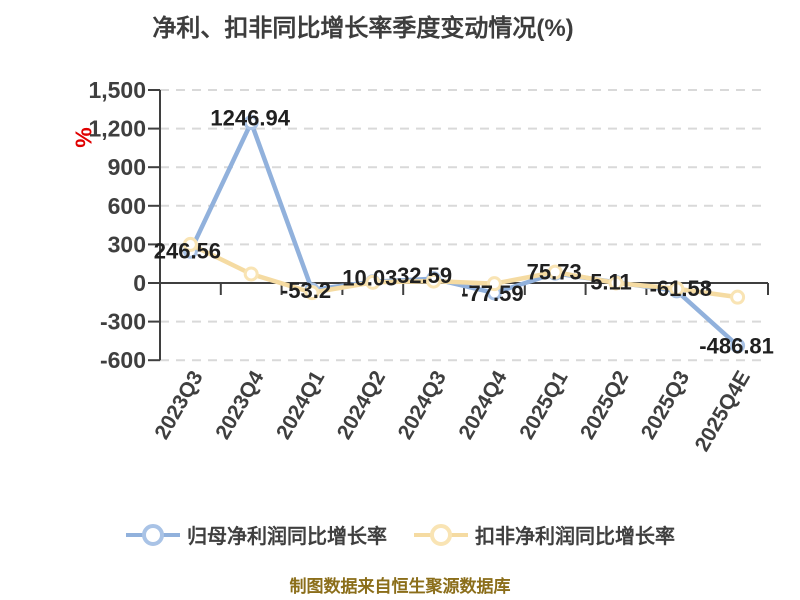 The height and width of the screenshot is (600, 800). What do you see at coordinates (287, 537) in the screenshot?
I see `legend-label-net-profit: 归母净利润同比增长率` at bounding box center [287, 537].